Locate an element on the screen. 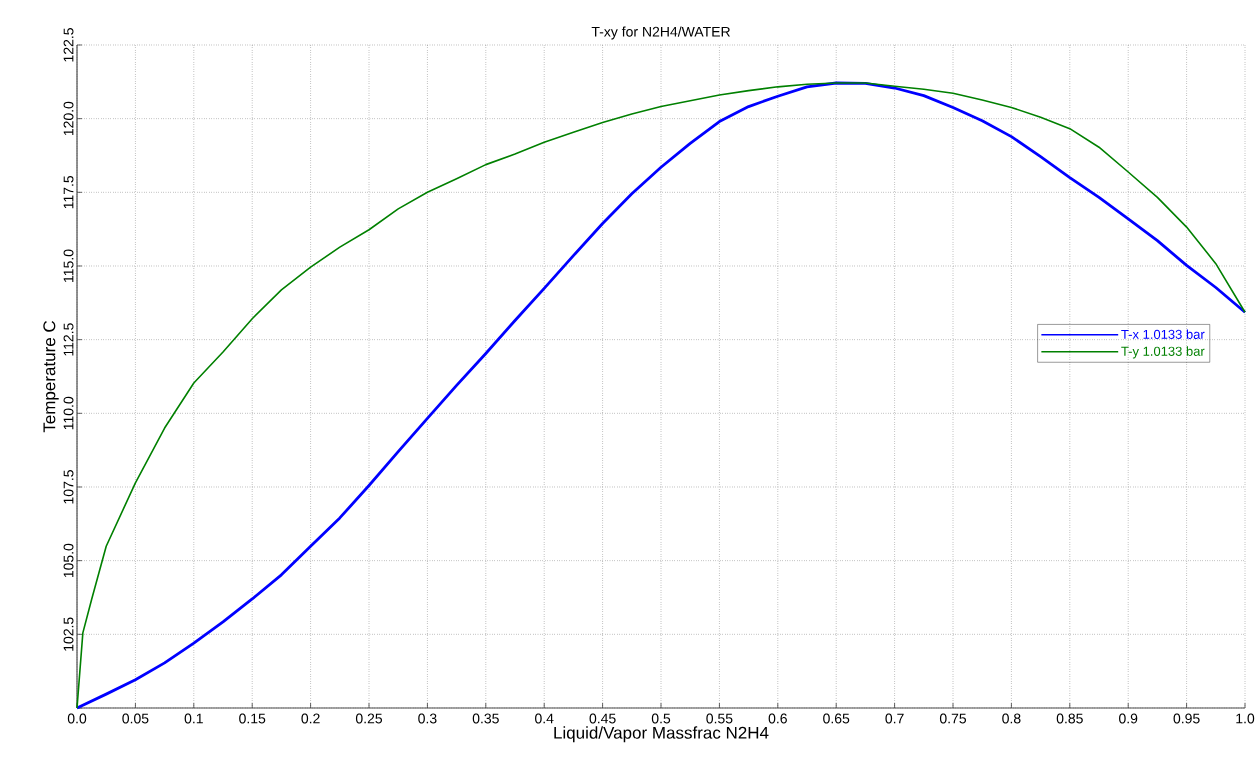 The width and height of the screenshot is (1260, 765). y-tick-label: 120.0 is located at coordinates (68, 118).